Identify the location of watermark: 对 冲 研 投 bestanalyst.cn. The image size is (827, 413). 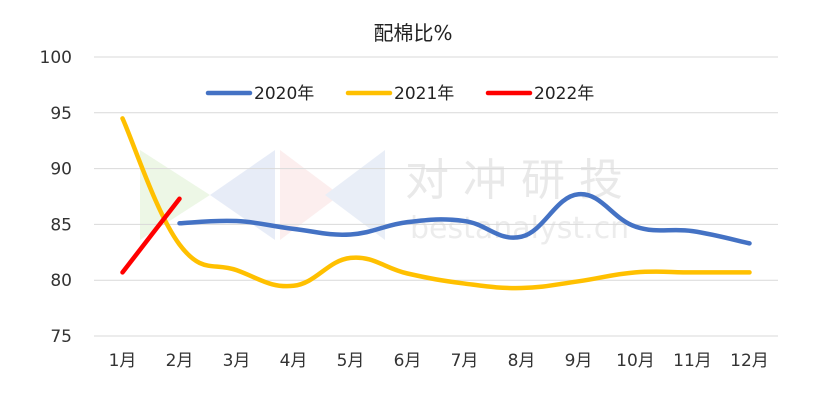
(384, 198).